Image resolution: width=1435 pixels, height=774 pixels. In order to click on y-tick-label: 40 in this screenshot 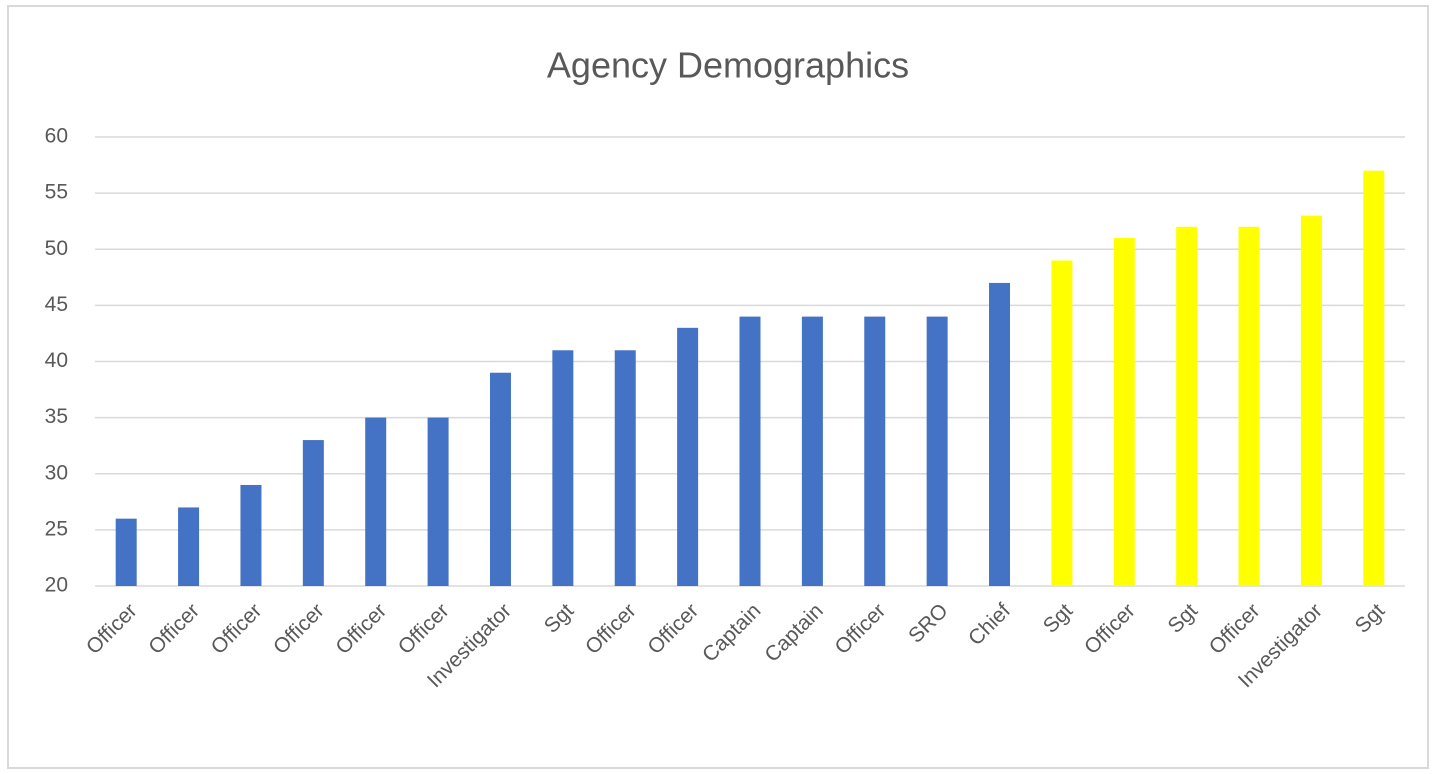, I will do `click(56, 360)`.